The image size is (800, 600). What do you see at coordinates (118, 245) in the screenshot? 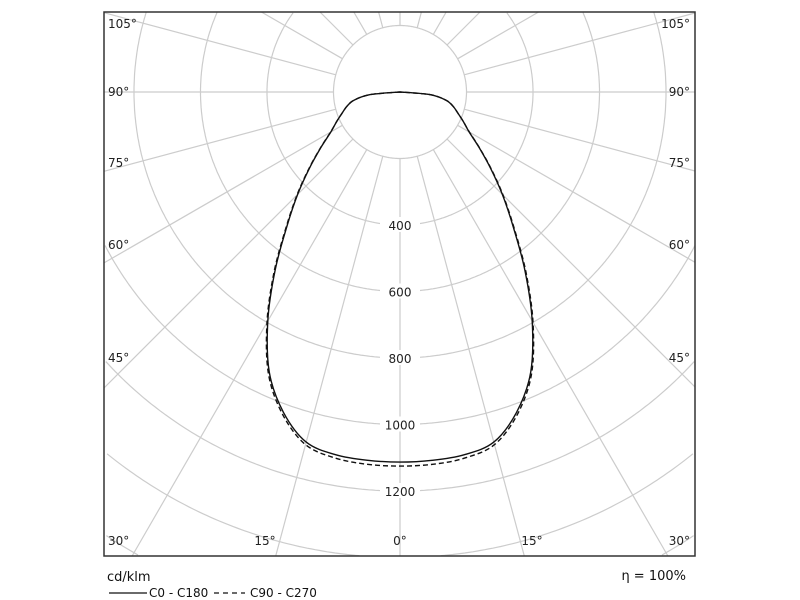
I see `angle-tick-left: 60°` at bounding box center [118, 245].